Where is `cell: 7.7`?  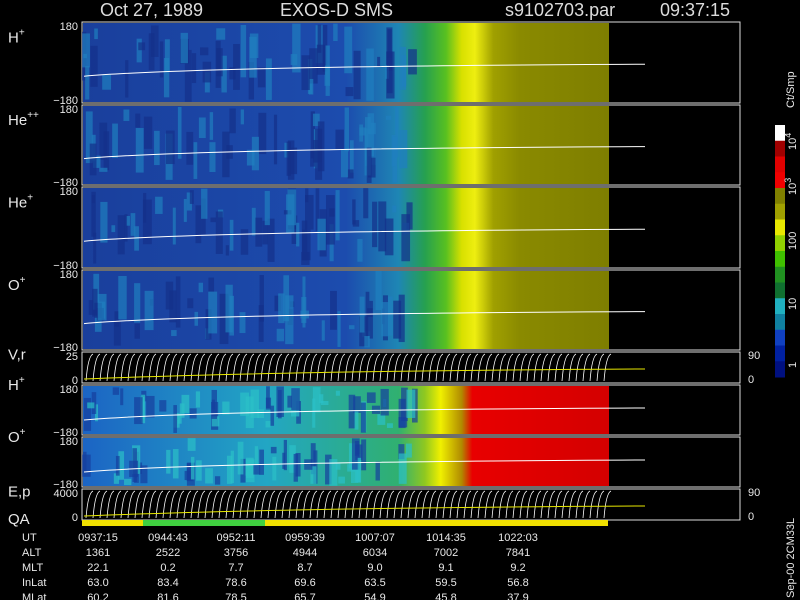 cell: 7.7 is located at coordinates (235, 568).